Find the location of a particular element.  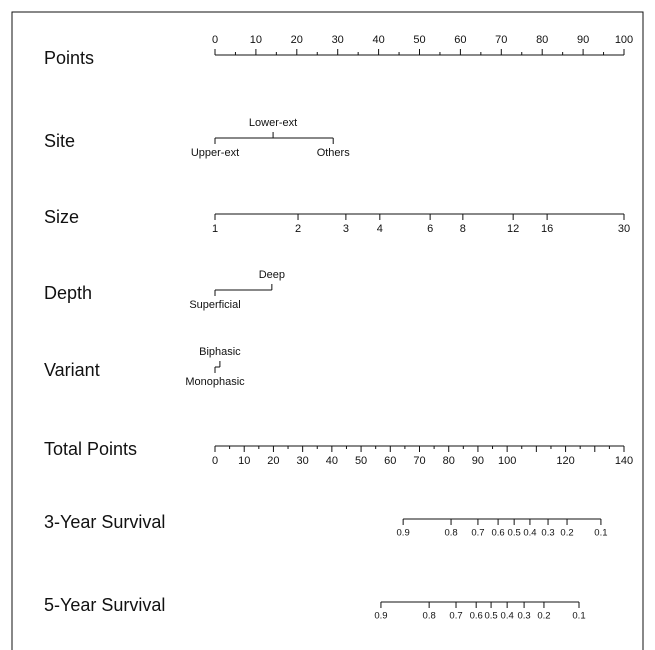

row-label: Variant is located at coordinates (72, 370).